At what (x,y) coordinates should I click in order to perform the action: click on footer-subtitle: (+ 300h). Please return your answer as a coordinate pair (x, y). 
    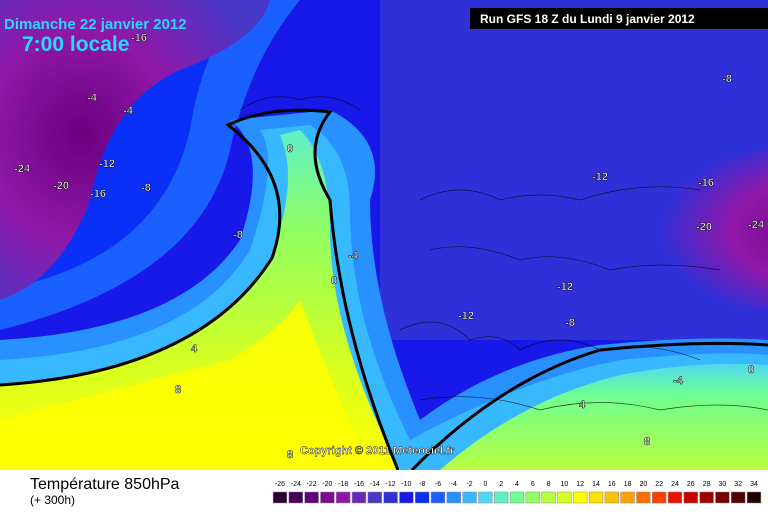
    Looking at the image, I should click on (52, 500).